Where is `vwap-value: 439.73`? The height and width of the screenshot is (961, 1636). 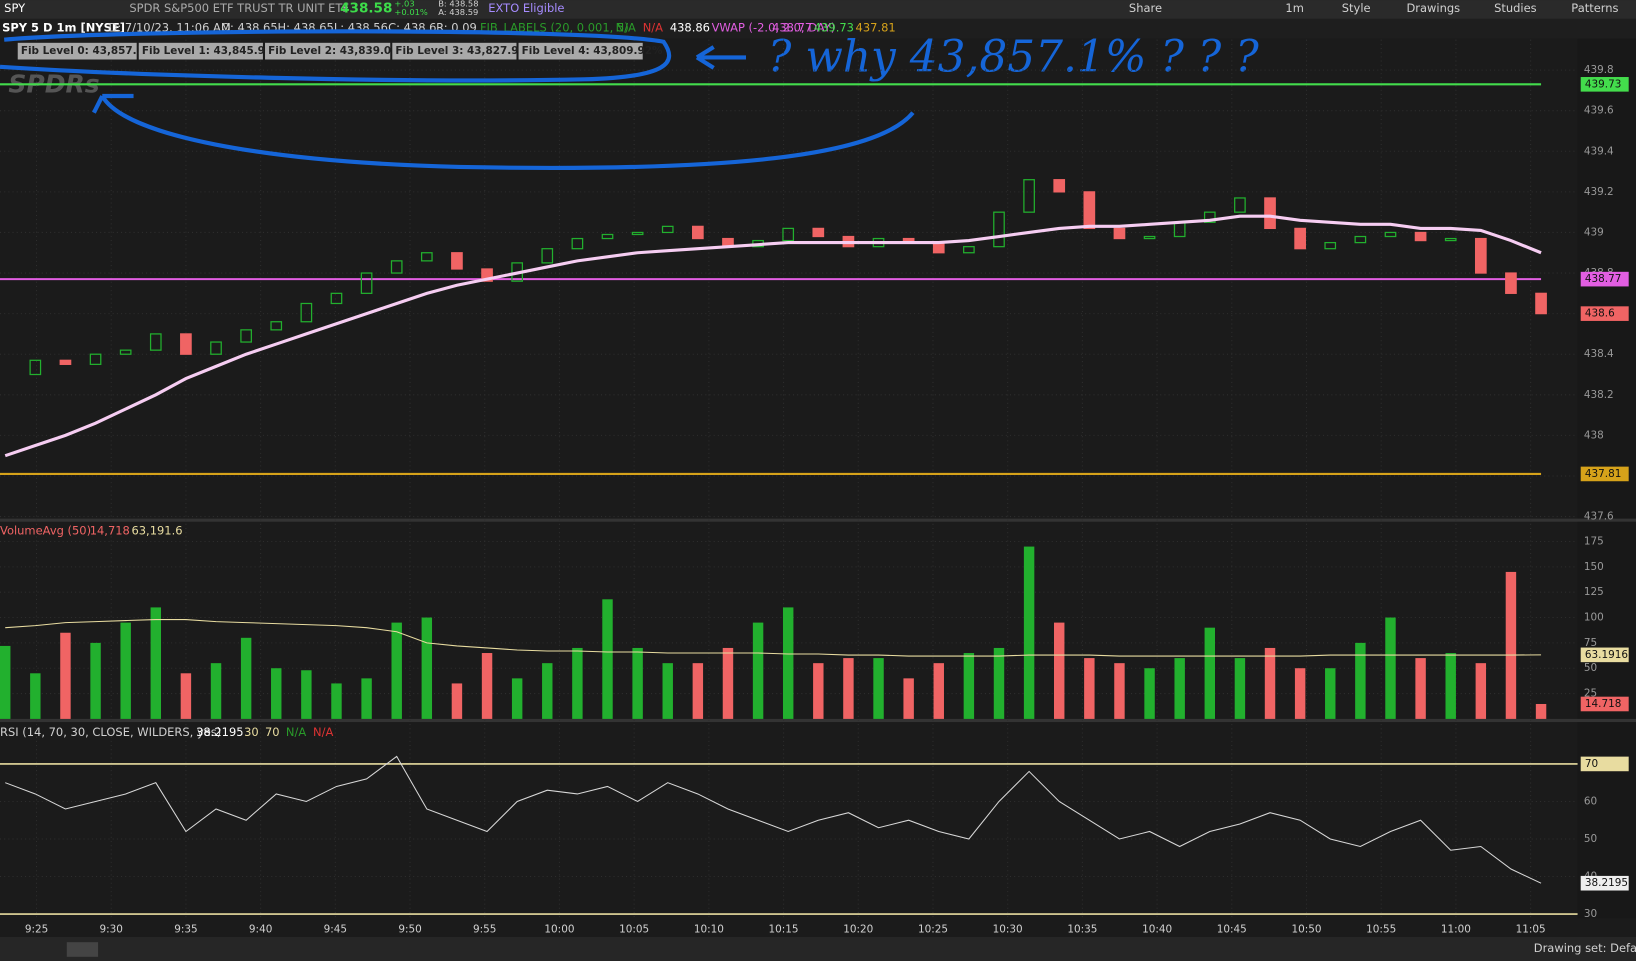
vwap-value: 439.73 is located at coordinates (834, 28).